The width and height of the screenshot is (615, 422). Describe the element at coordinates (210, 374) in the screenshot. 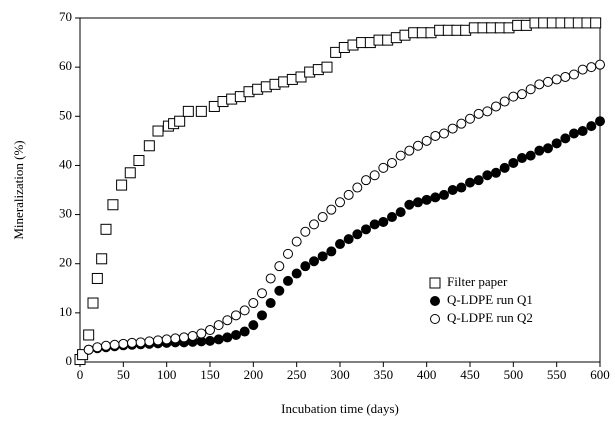

I see `x-tick-label: 150` at that location.